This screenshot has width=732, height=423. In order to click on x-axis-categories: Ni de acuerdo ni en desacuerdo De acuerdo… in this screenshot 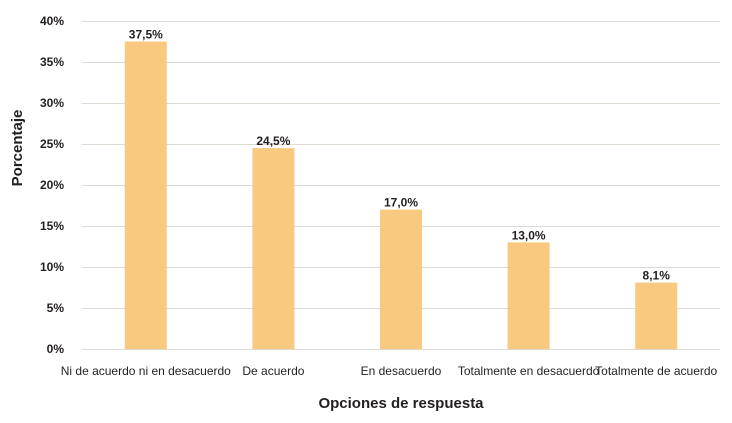, I will do `click(389, 371)`.